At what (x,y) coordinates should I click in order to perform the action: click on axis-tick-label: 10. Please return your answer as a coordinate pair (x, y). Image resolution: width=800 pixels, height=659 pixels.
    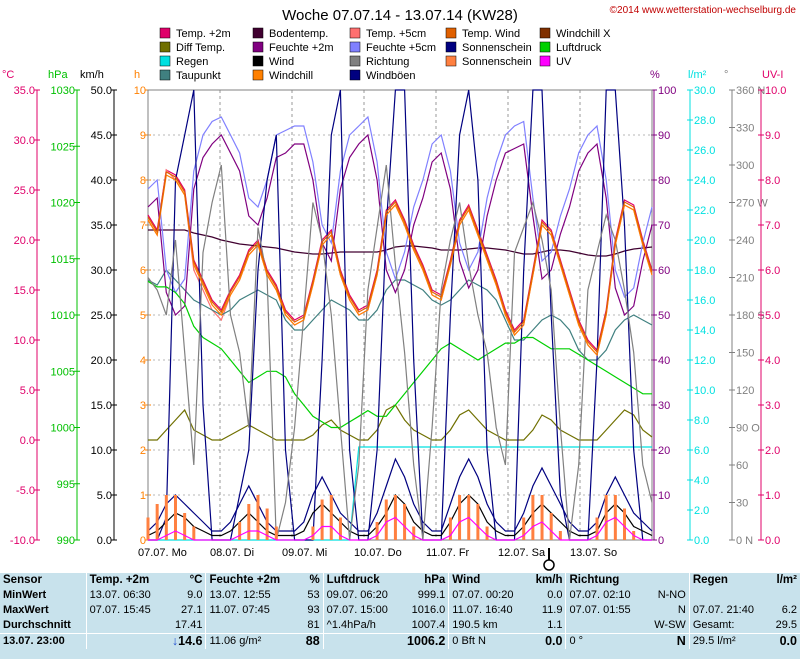
    Looking at the image, I should click on (664, 496).